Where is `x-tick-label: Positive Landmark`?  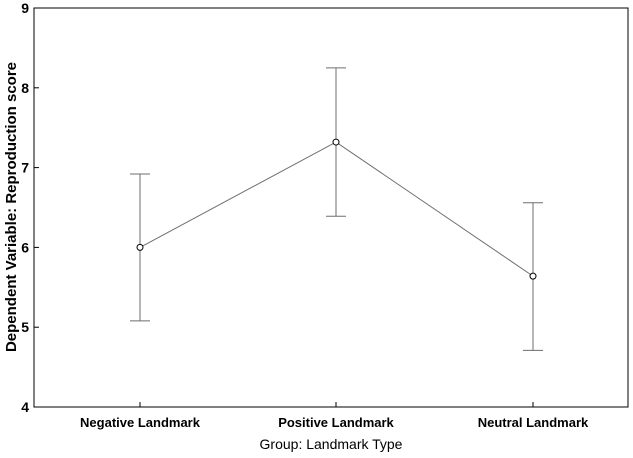 x-tick-label: Positive Landmark is located at coordinates (336, 422).